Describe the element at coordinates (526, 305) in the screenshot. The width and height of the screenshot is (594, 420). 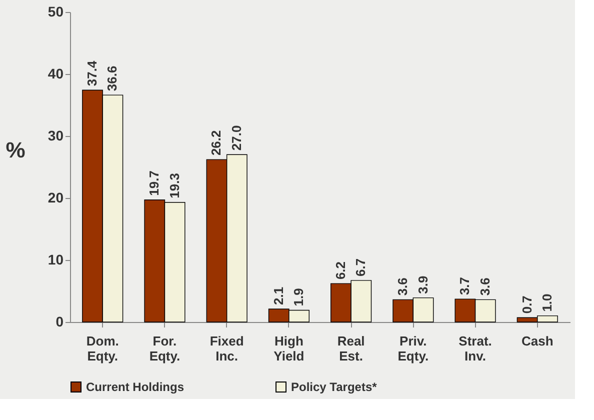
I see `data-label: 0.7` at that location.